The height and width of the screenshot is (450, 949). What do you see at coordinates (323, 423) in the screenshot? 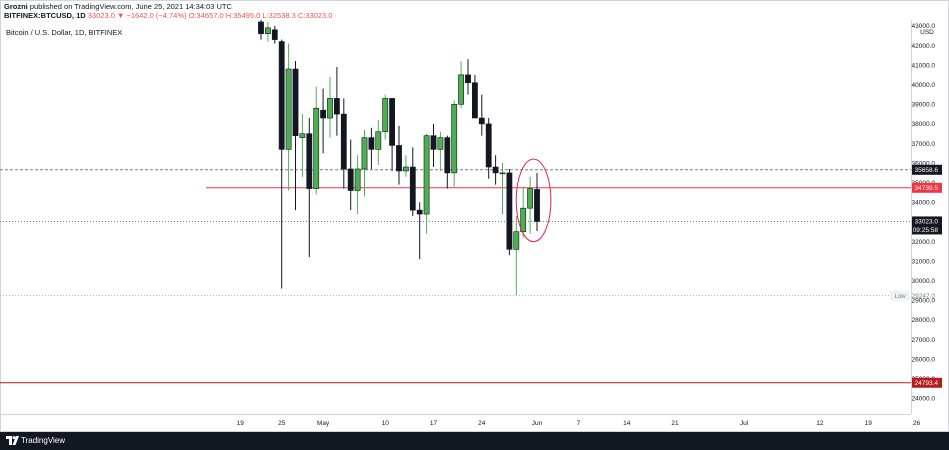
I see `x-tick-label: May` at bounding box center [323, 423].